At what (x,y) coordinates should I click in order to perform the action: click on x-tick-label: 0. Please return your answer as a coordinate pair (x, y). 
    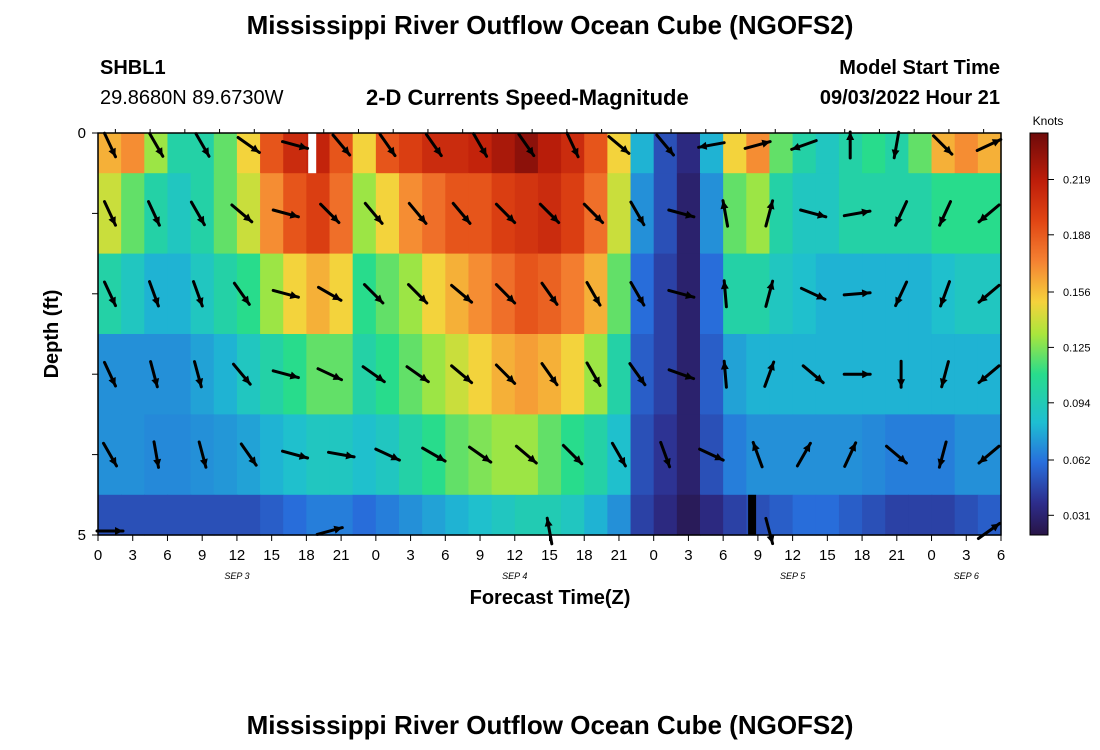
    Looking at the image, I should click on (931, 555).